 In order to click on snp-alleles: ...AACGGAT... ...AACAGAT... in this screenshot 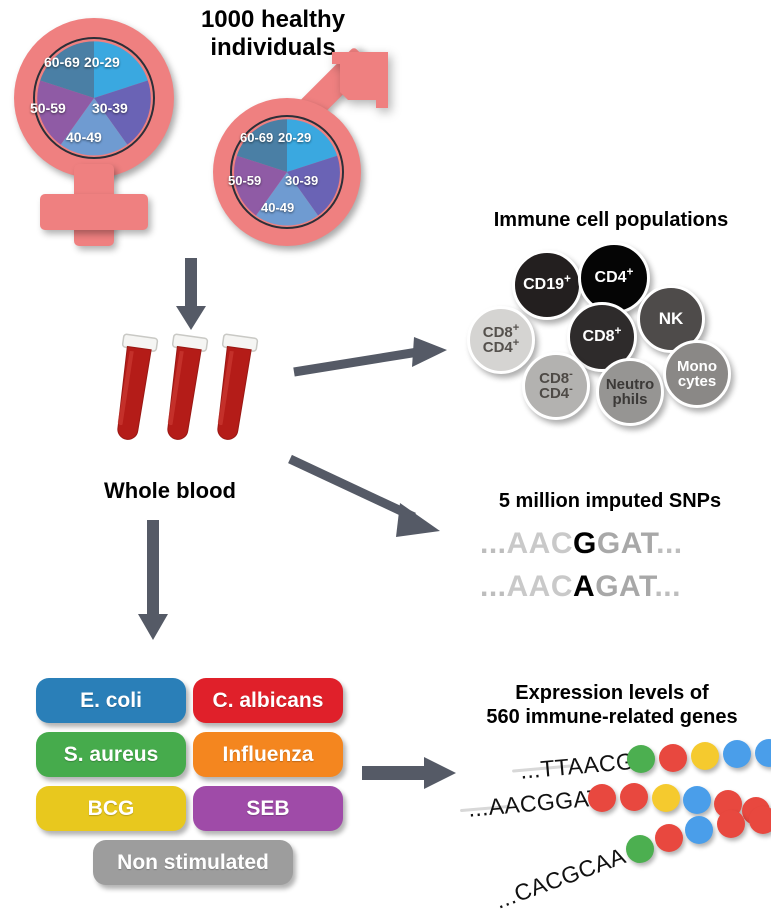, I will do `click(615, 570)`.